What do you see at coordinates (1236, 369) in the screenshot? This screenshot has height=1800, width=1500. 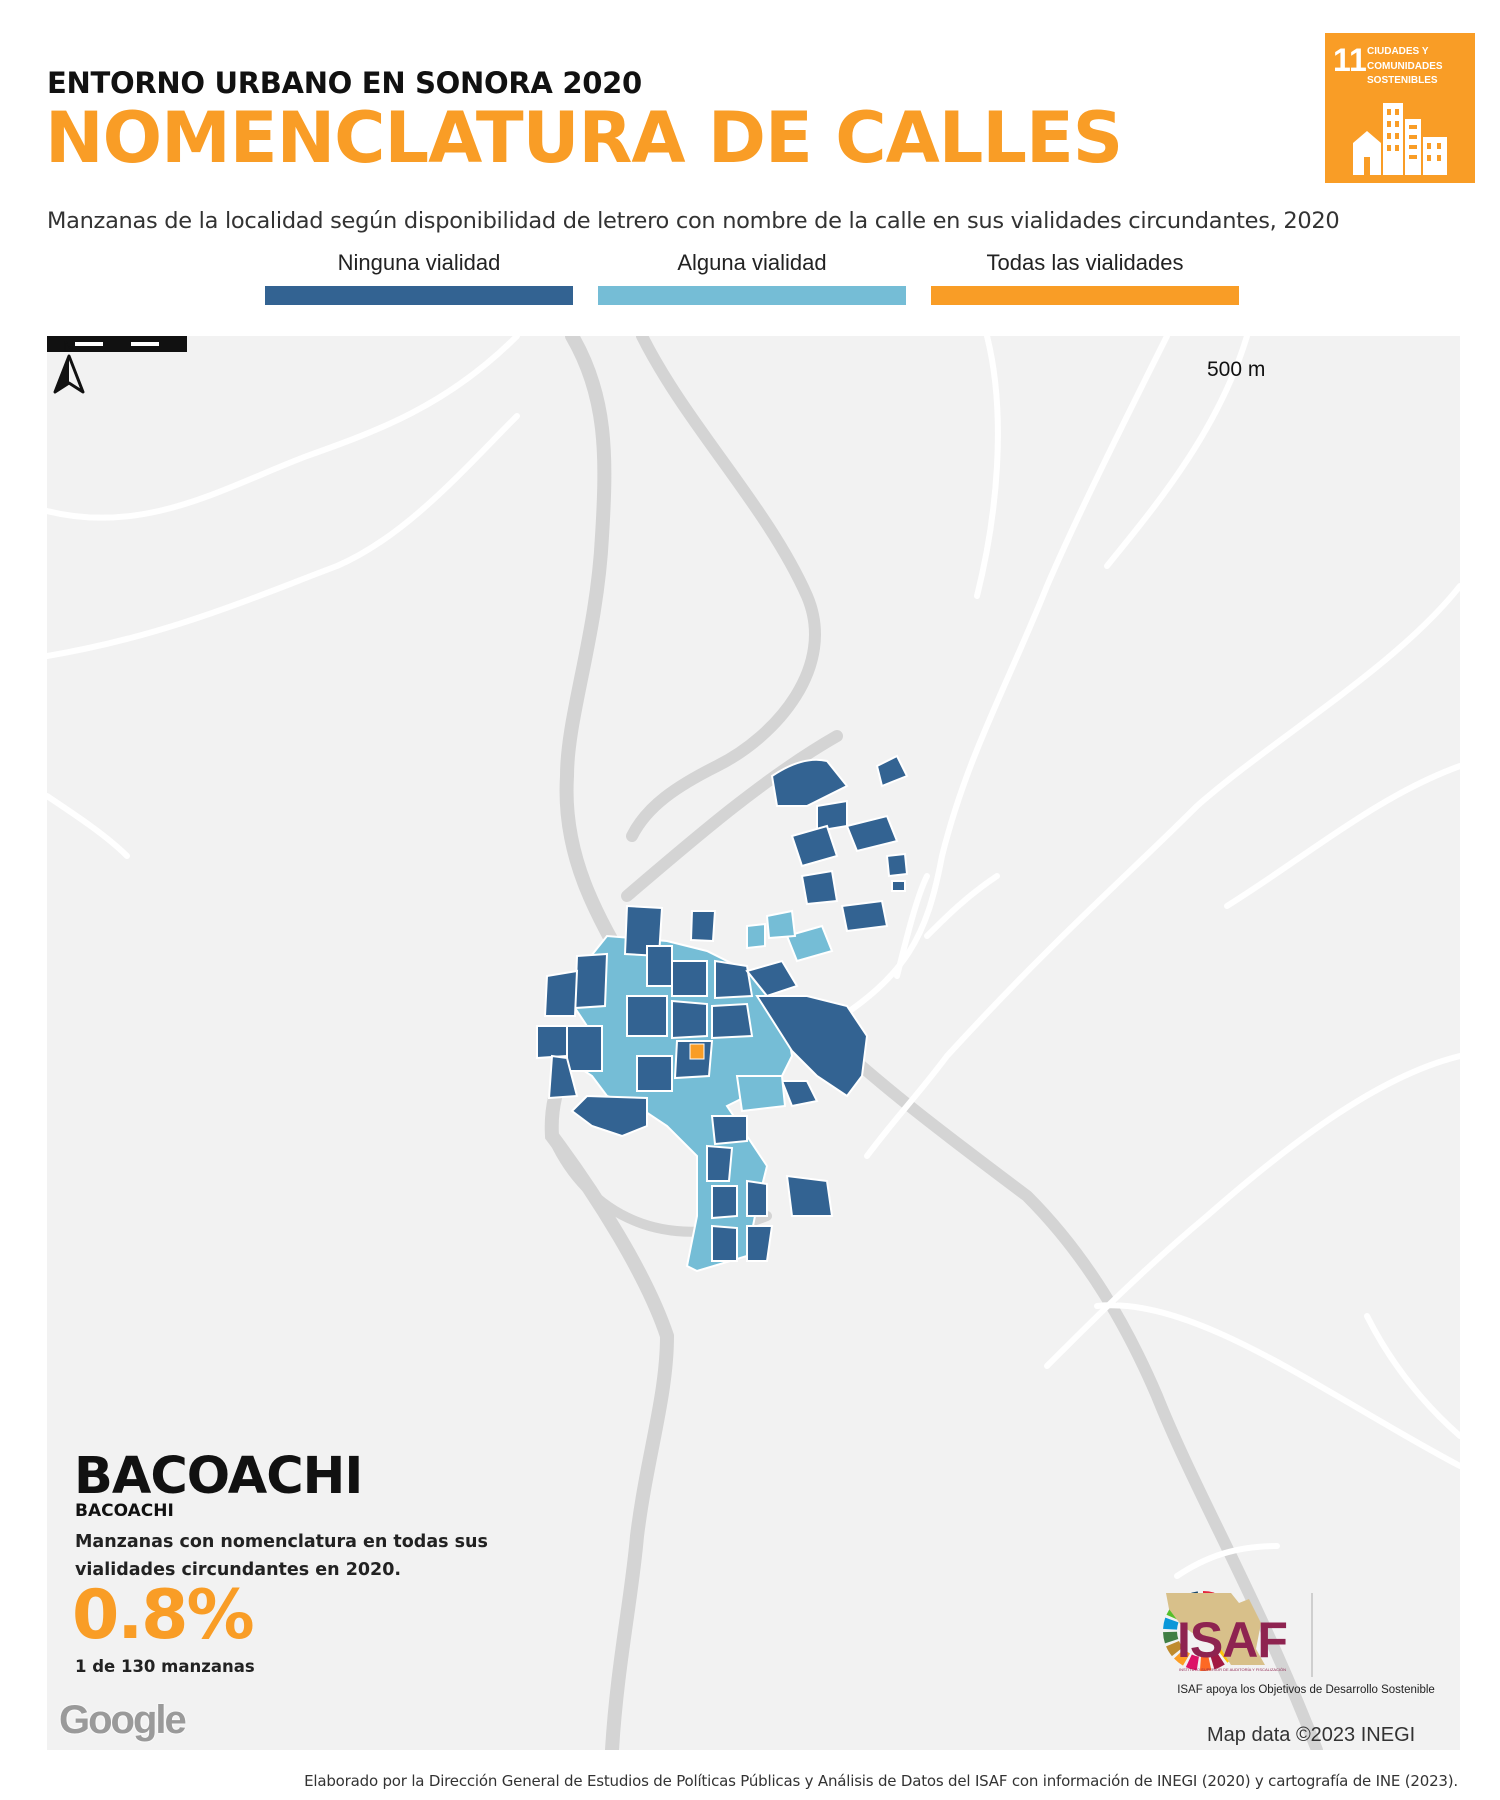 I see `scale-label: 500 m` at bounding box center [1236, 369].